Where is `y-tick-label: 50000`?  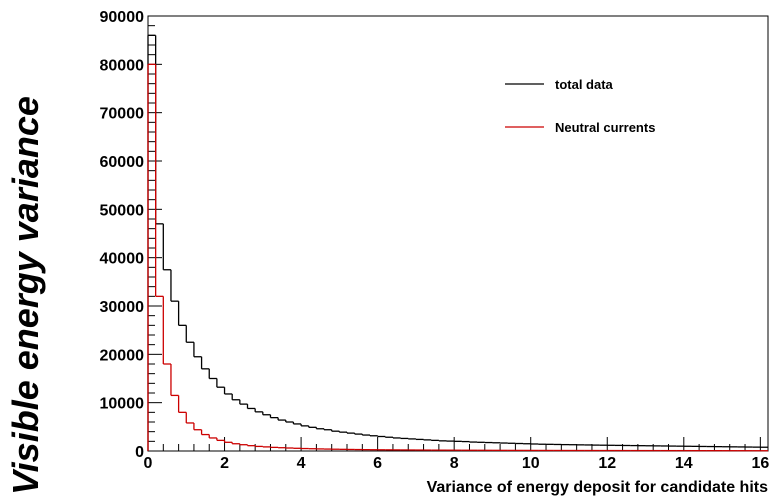 y-tick-label: 50000 is located at coordinates (122, 210).